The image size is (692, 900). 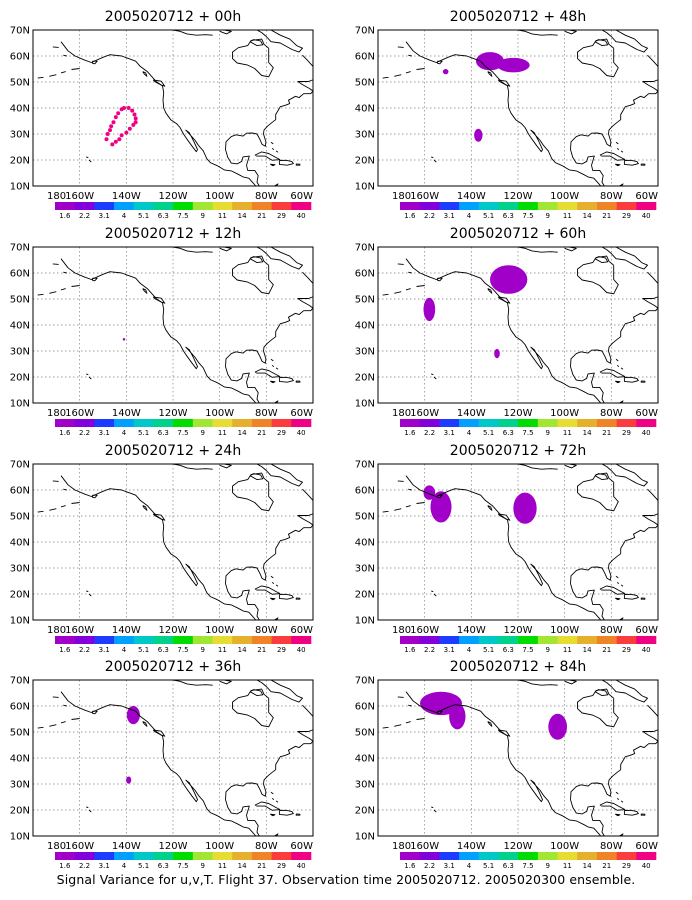 I want to click on colorbar-label: 29, so click(x=281, y=866).